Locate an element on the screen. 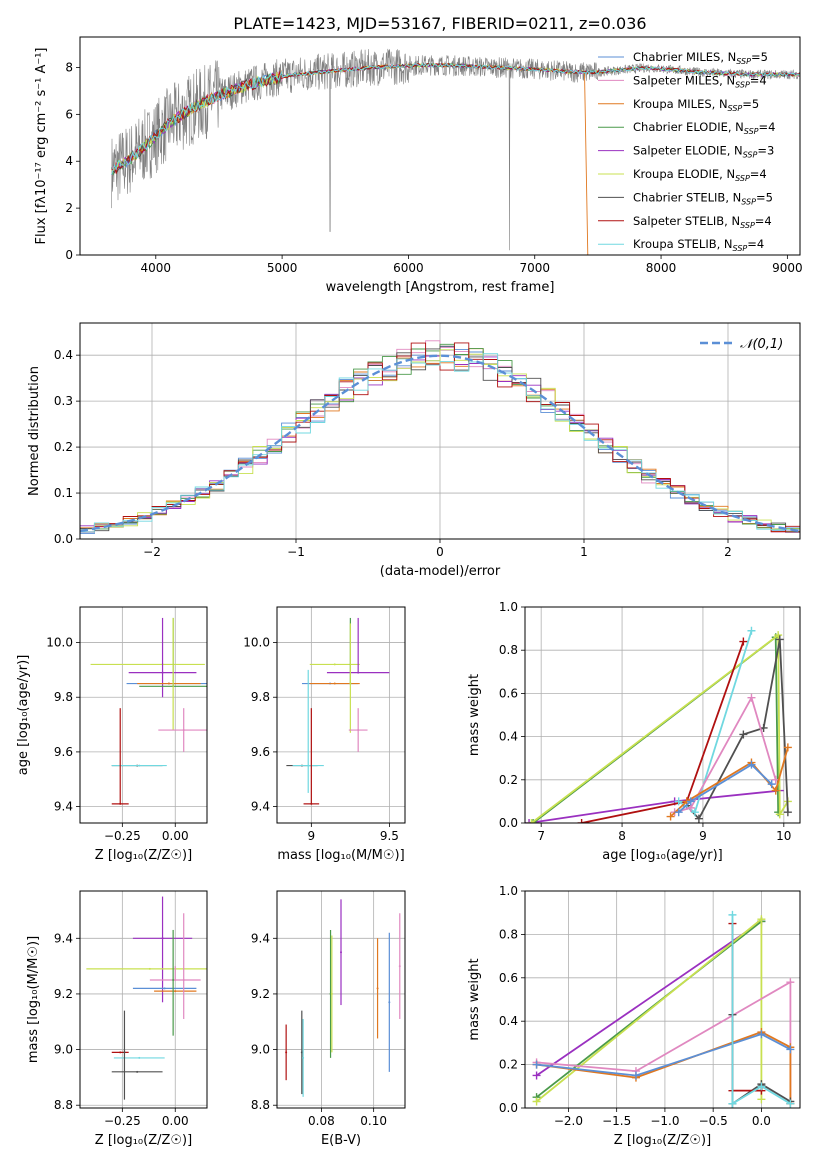 This screenshot has height=1170, width=819. legend-label-kroupa_stelib: Kroupa STELIB, NSSP=4 is located at coordinates (698, 245).